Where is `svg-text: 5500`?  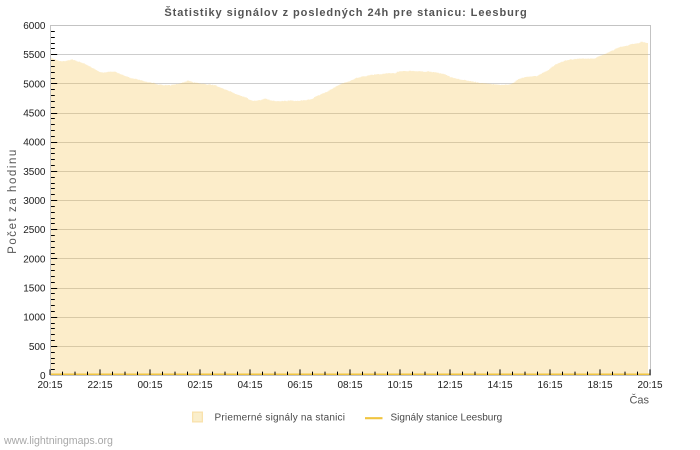
svg-text: 5500 is located at coordinates (34, 55).